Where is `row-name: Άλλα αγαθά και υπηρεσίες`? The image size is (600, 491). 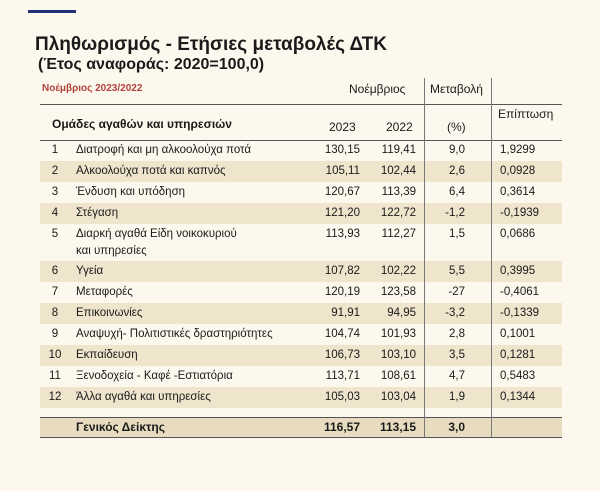
row-name: Άλλα αγαθά και υπηρεσίες is located at coordinates (143, 397).